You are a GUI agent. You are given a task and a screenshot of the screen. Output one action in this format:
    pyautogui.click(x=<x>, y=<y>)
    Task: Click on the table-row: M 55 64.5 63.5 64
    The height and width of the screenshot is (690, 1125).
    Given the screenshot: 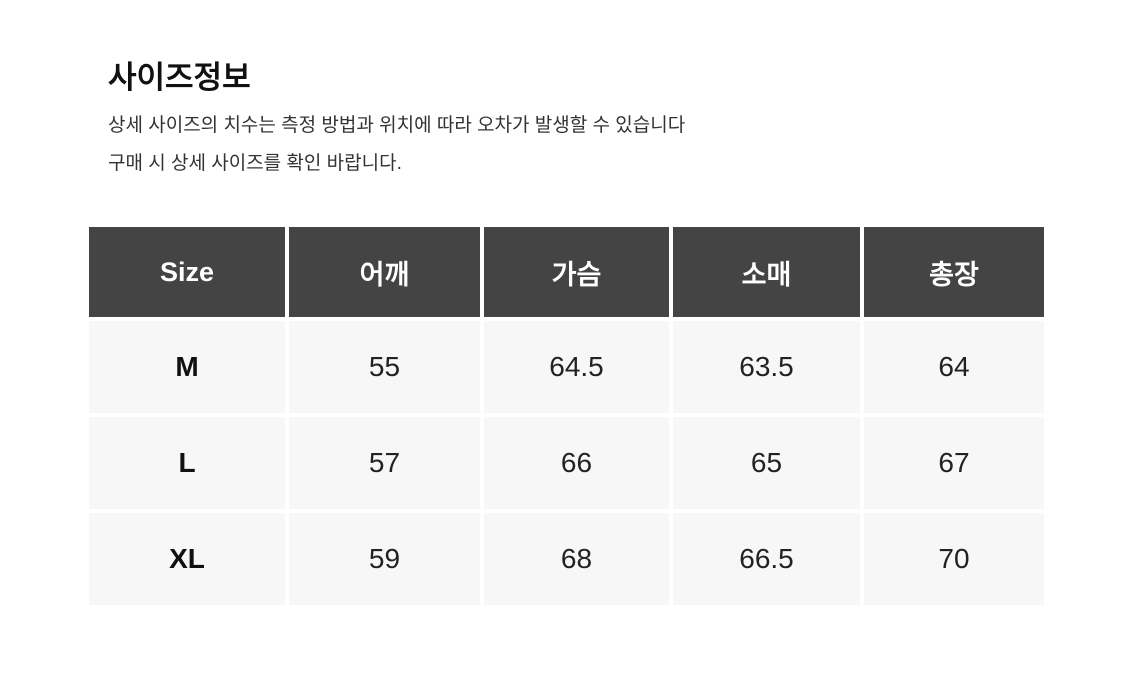 What is the action you would take?
    pyautogui.click(x=566, y=367)
    